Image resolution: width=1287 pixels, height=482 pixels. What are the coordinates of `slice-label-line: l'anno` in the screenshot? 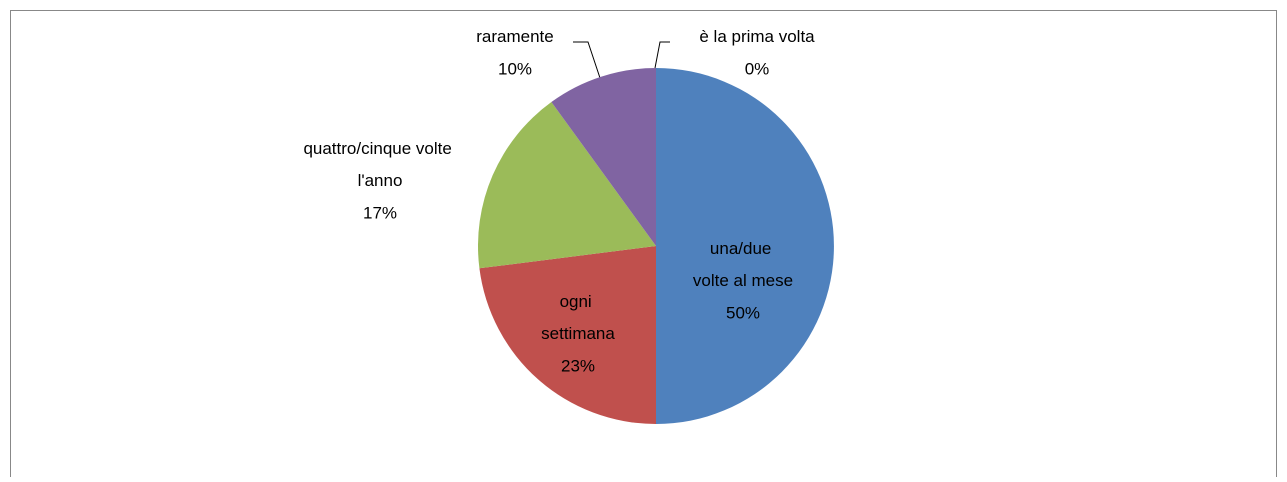 It's located at (380, 180).